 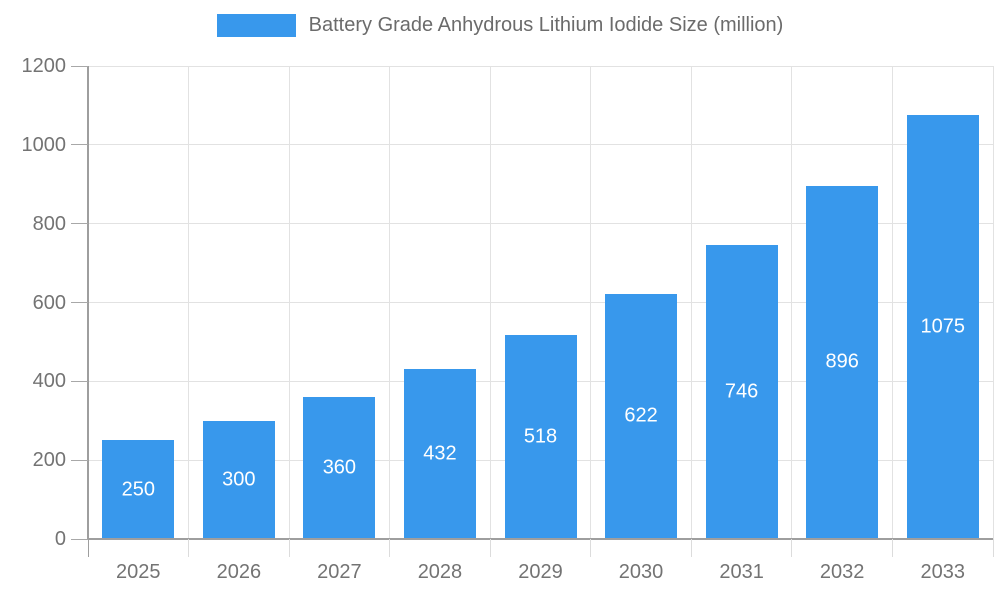 I want to click on bar-2029: 518, so click(x=540, y=436).